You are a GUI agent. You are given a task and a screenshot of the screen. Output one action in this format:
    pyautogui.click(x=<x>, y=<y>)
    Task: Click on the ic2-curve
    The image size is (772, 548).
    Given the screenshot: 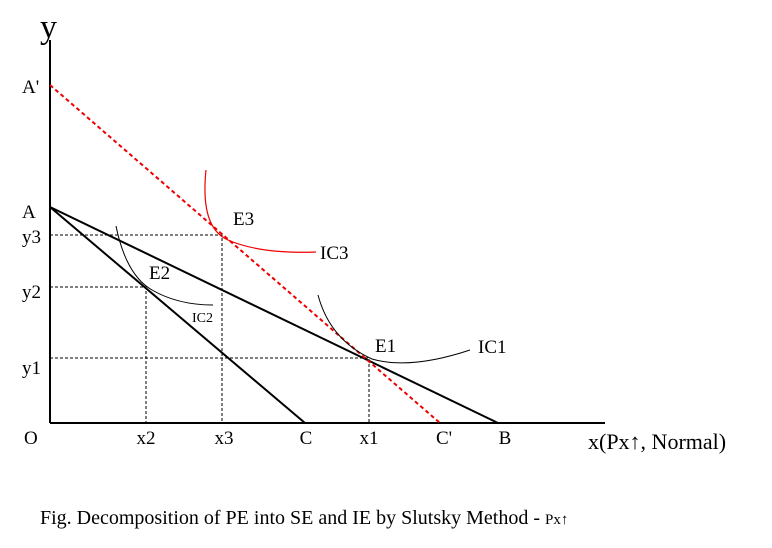 What is the action you would take?
    pyautogui.click(x=164, y=265)
    